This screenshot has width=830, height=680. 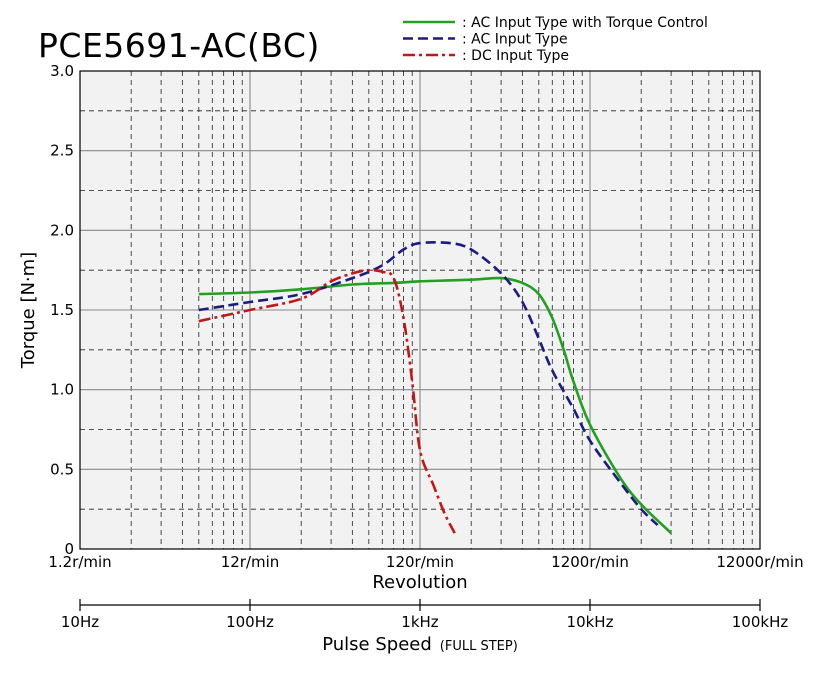 What do you see at coordinates (590, 622) in the screenshot?
I see `pulse-tick-label: 10kHz` at bounding box center [590, 622].